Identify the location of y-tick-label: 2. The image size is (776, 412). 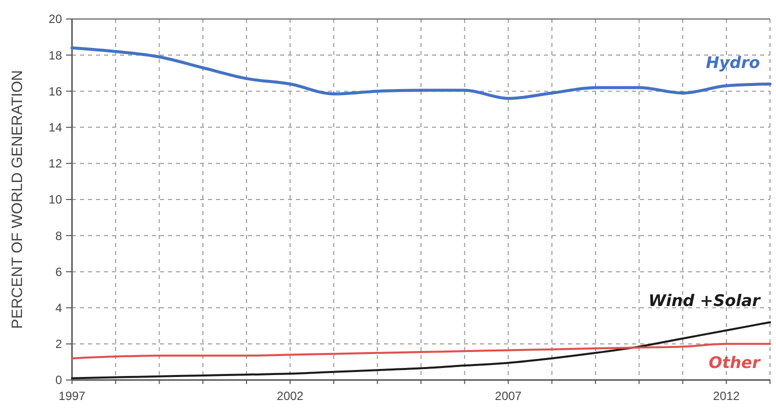
(58, 344).